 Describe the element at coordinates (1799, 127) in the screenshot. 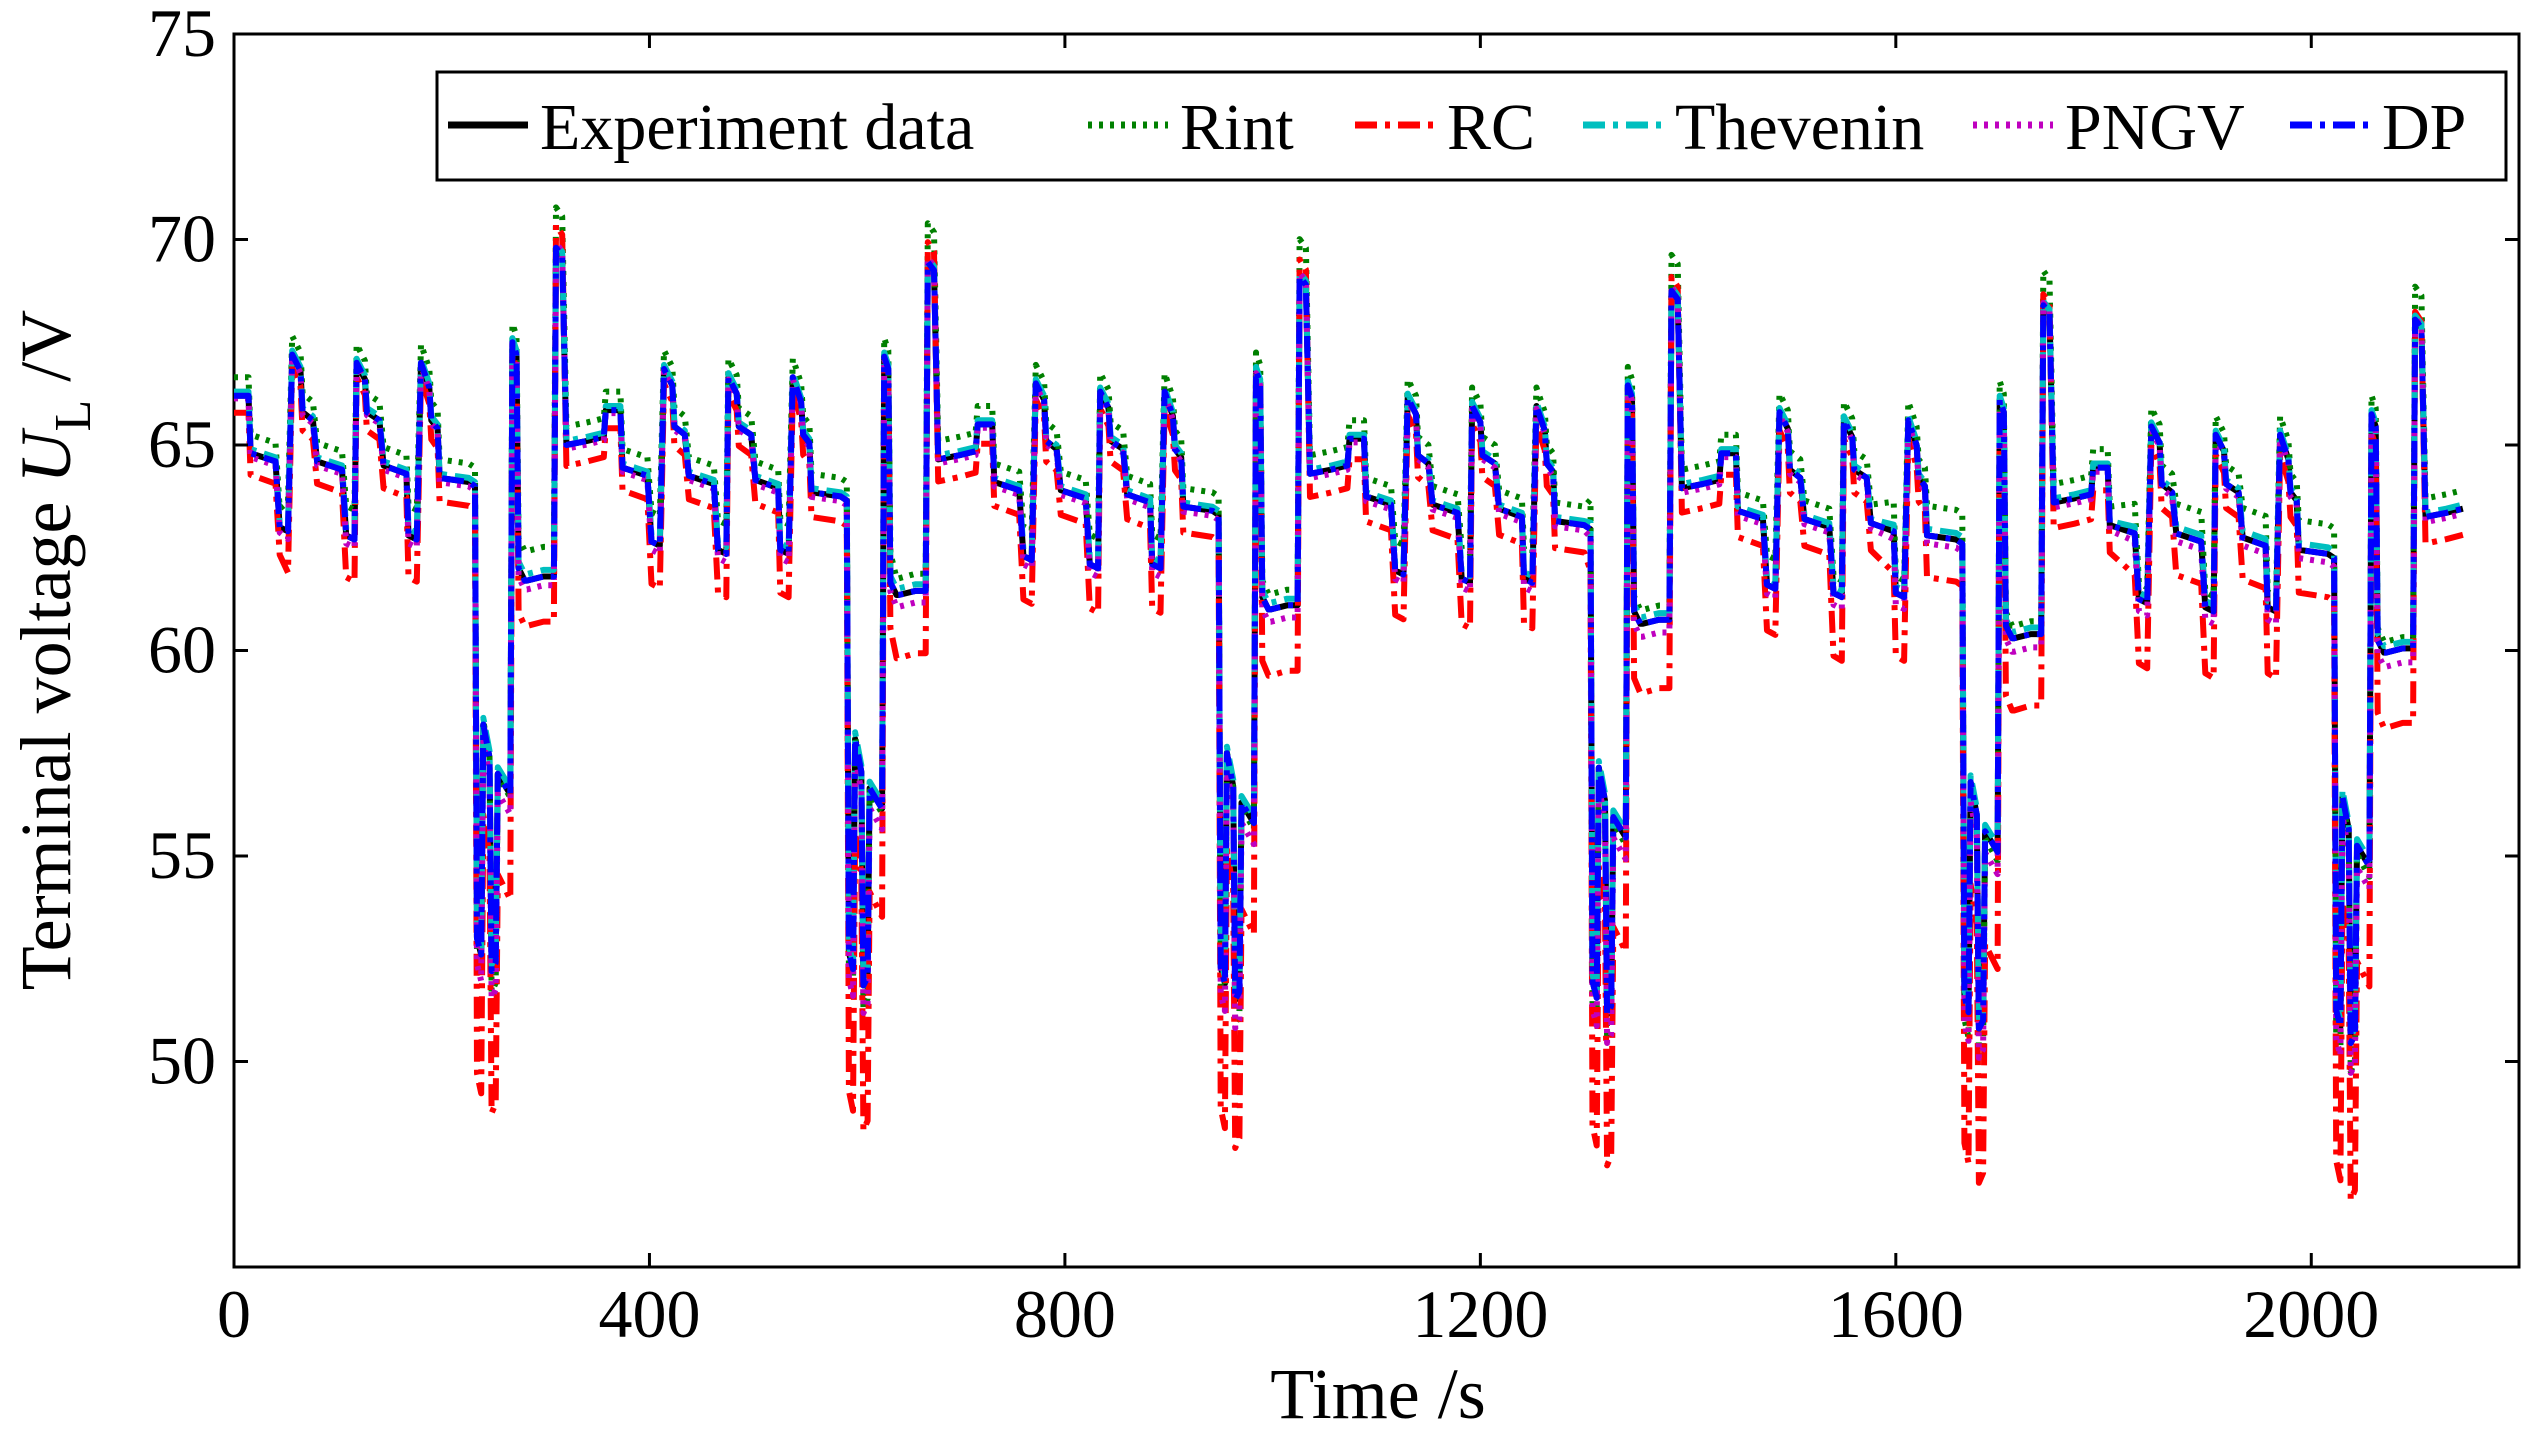

I see `legend-label: Thevenin` at that location.